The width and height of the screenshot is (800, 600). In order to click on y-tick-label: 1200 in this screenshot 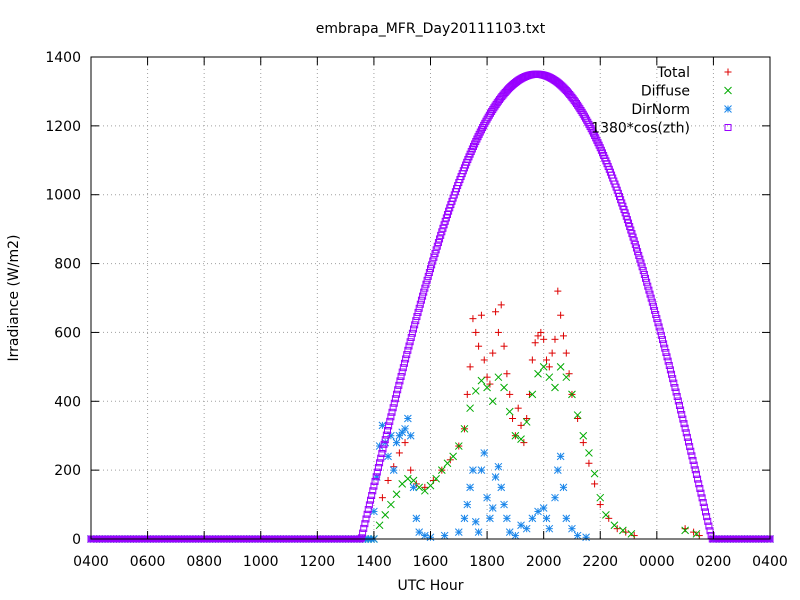, I will do `click(63, 127)`.